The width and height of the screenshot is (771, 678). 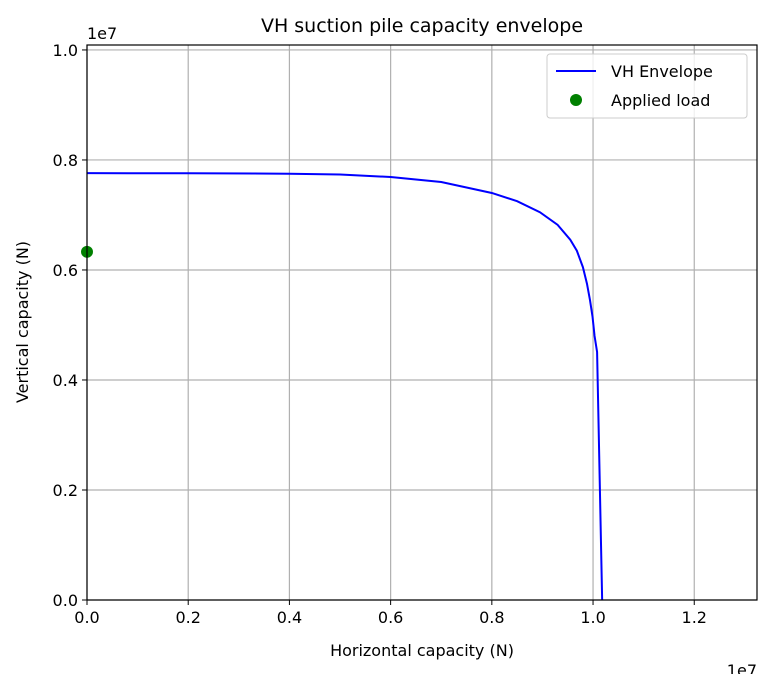 I want to click on chart-title: VH suction pile capacity envelope, so click(x=422, y=26).